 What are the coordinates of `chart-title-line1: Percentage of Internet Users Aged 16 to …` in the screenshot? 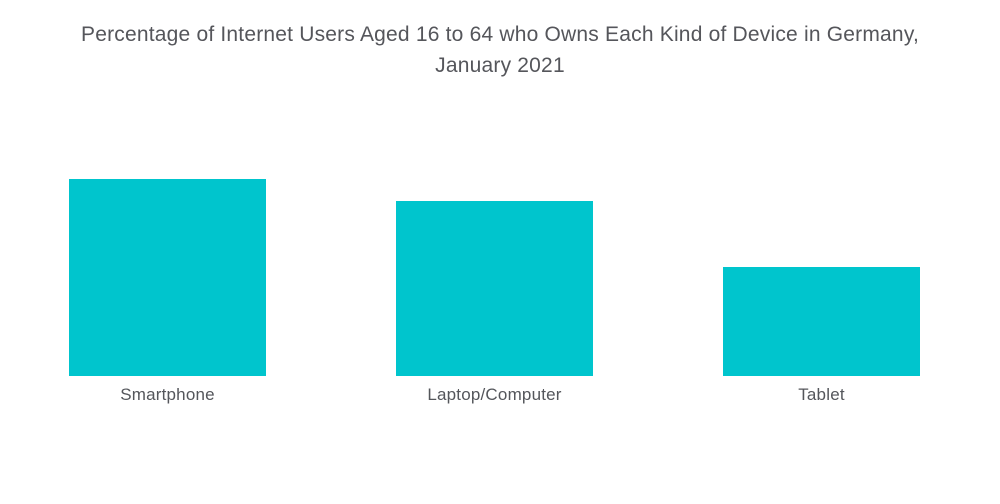 It's located at (500, 34).